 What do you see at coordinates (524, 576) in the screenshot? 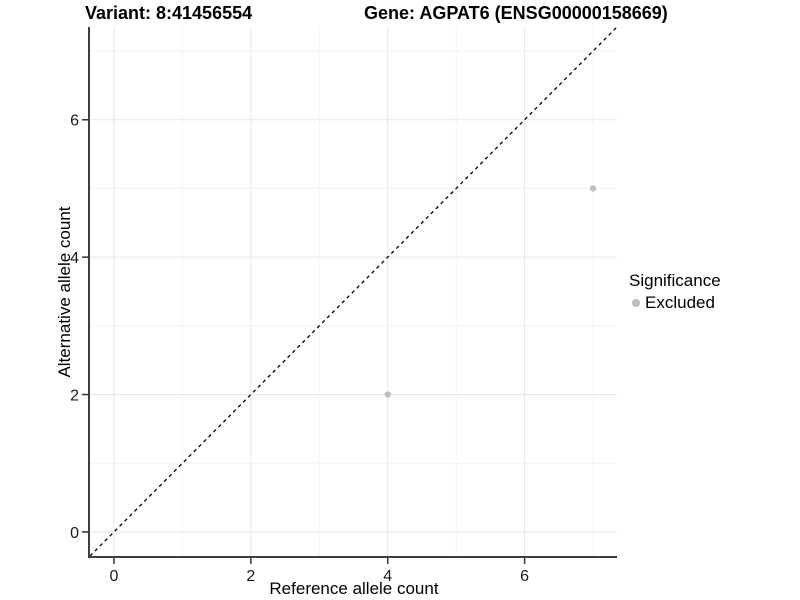
I see `x-tick-label: 6` at bounding box center [524, 576].